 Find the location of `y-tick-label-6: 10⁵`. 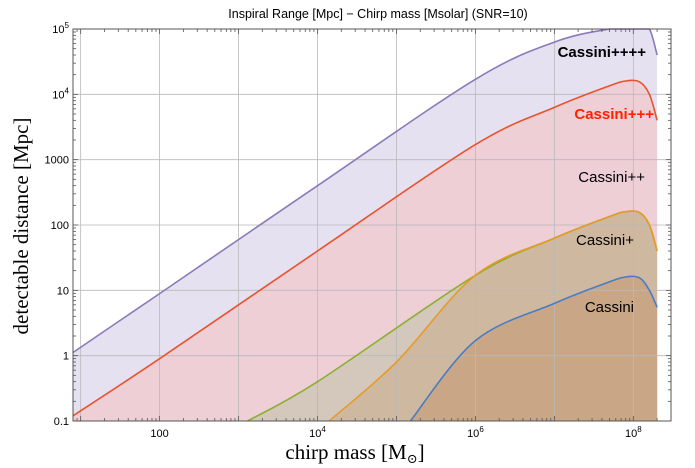

y-tick-label-6: 10⁵ is located at coordinates (60, 28).